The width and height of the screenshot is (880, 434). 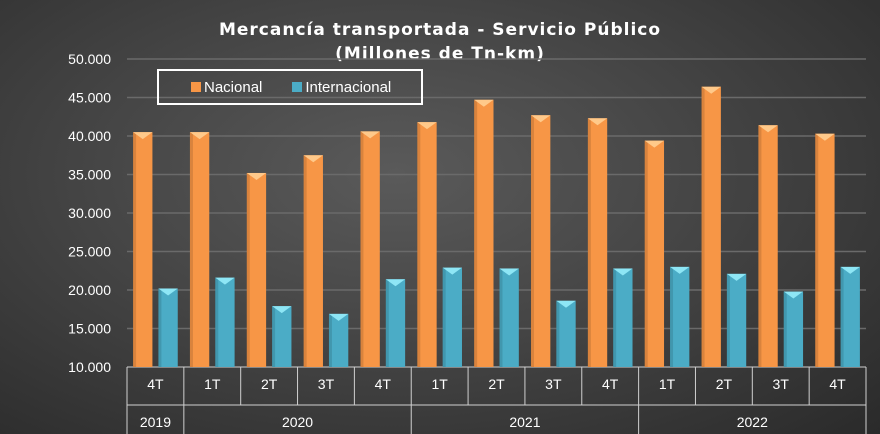 I want to click on legend-swatch-nacional, so click(x=196, y=87).